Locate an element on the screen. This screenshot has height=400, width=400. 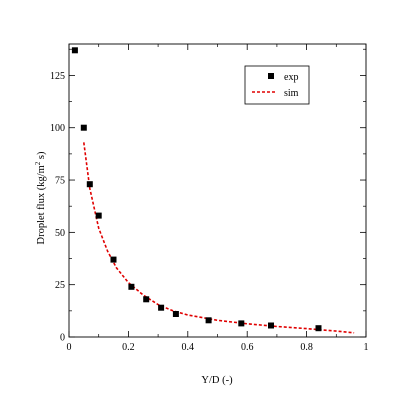
legend-exp-marker is located at coordinates (271, 76).